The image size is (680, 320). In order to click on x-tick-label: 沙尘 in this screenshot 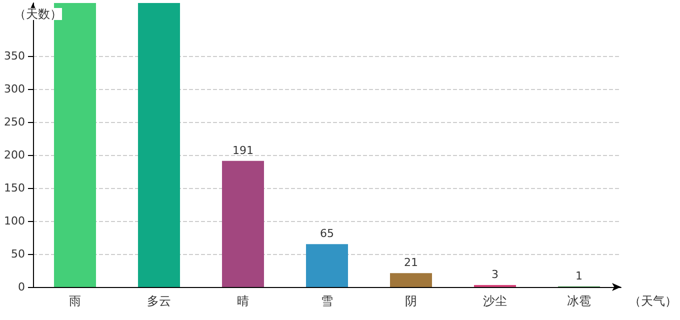, I will do `click(495, 301)`.